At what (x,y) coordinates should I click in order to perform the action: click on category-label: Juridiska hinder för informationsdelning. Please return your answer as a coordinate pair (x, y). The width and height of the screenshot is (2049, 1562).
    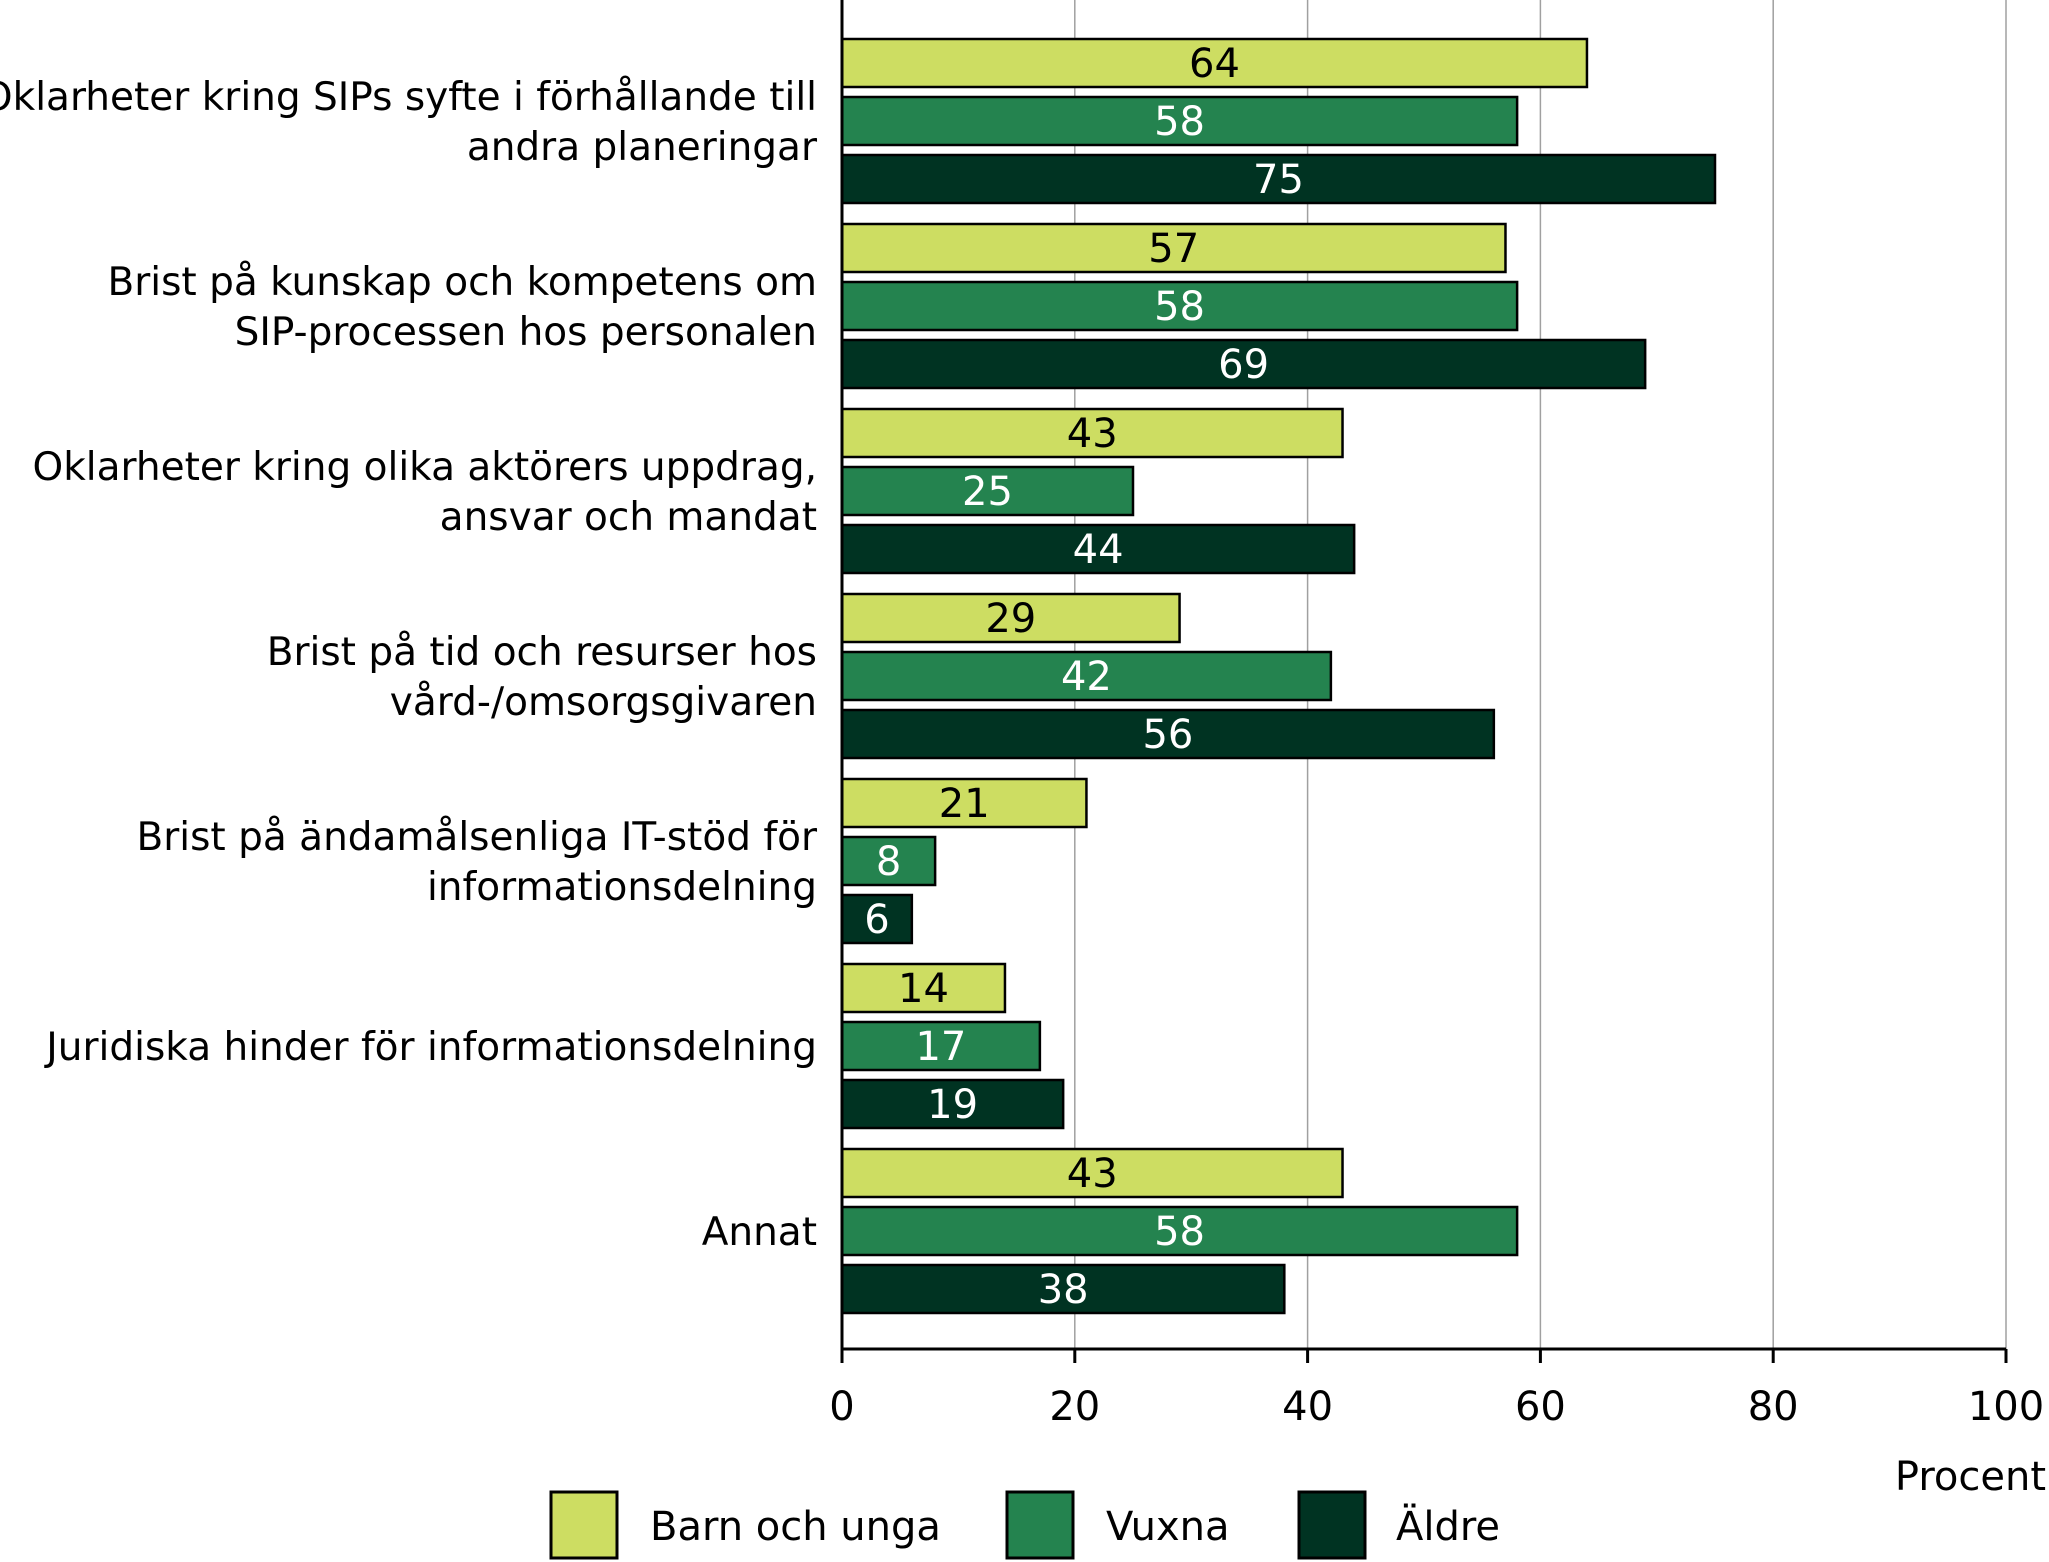
    Looking at the image, I should click on (430, 1047).